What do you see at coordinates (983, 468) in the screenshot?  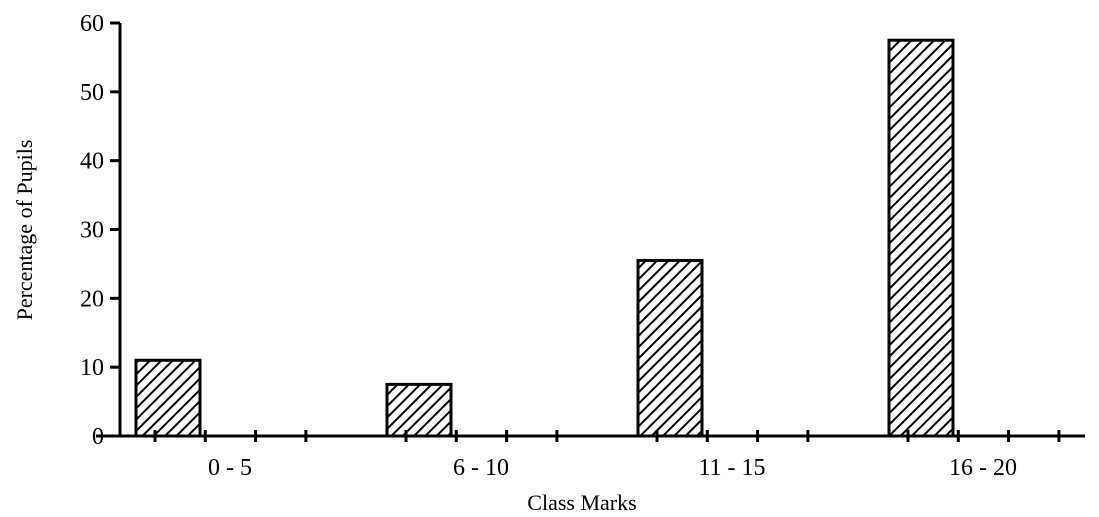 I see `x-tick-label: 16 - 20` at bounding box center [983, 468].